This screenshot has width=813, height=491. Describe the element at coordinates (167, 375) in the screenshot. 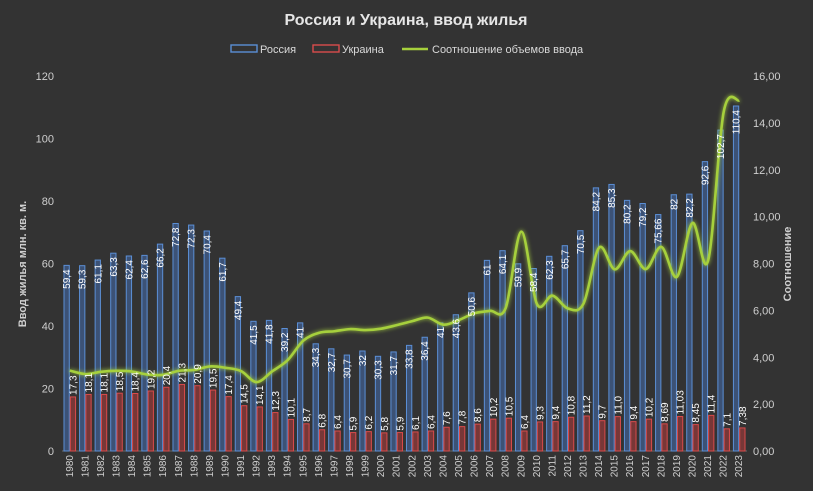

I see `data-label-ukraine: 20,4` at that location.